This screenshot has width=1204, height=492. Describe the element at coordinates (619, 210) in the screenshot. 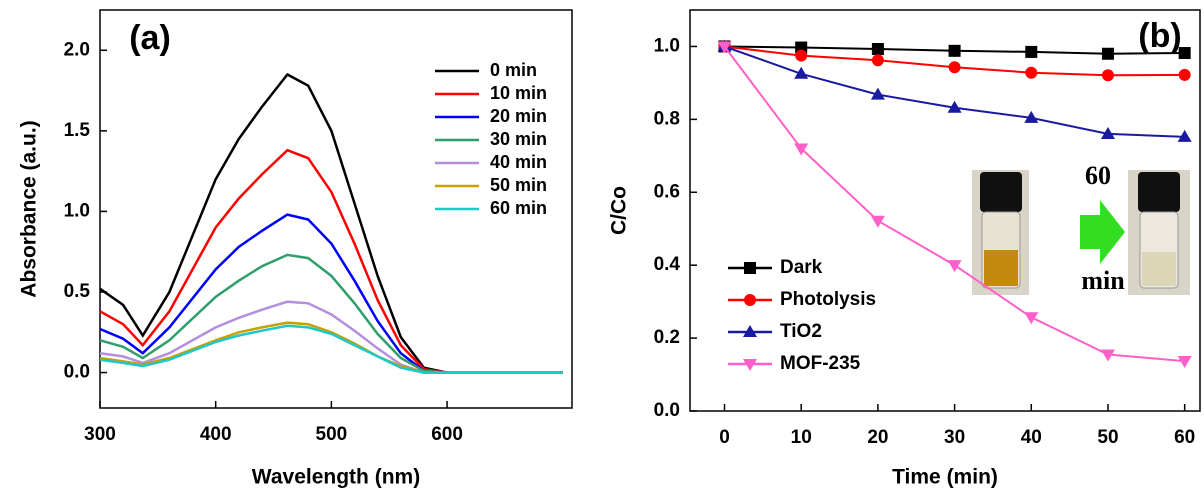

I see `y-axis-label: C/Co` at that location.